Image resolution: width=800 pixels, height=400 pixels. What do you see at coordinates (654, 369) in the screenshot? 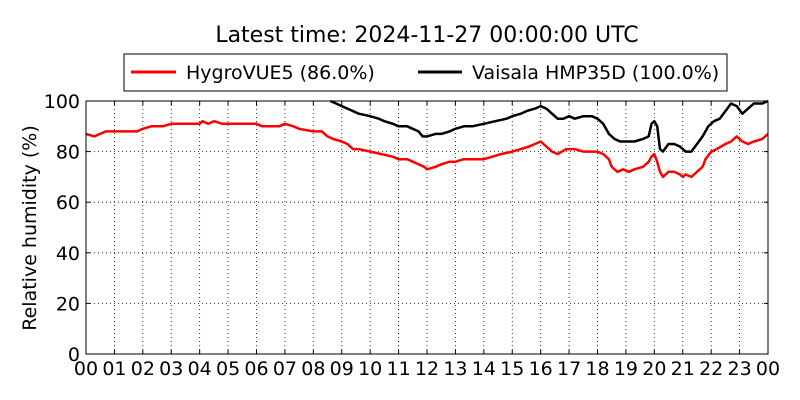
I see `x-tick-label: 20` at bounding box center [654, 369].